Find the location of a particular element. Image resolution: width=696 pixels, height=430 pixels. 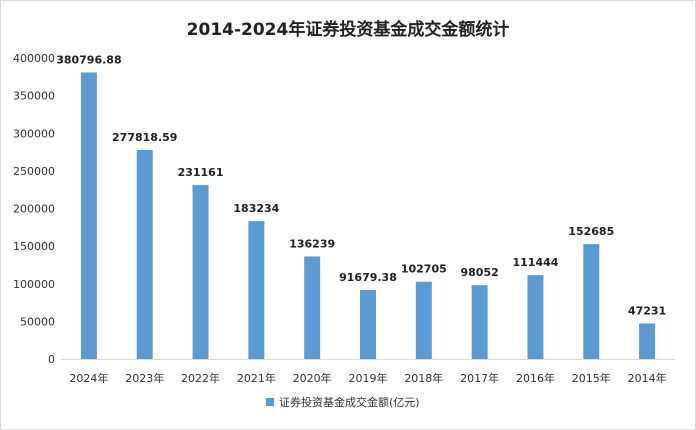

x-tick-label: 2015年 is located at coordinates (591, 378).